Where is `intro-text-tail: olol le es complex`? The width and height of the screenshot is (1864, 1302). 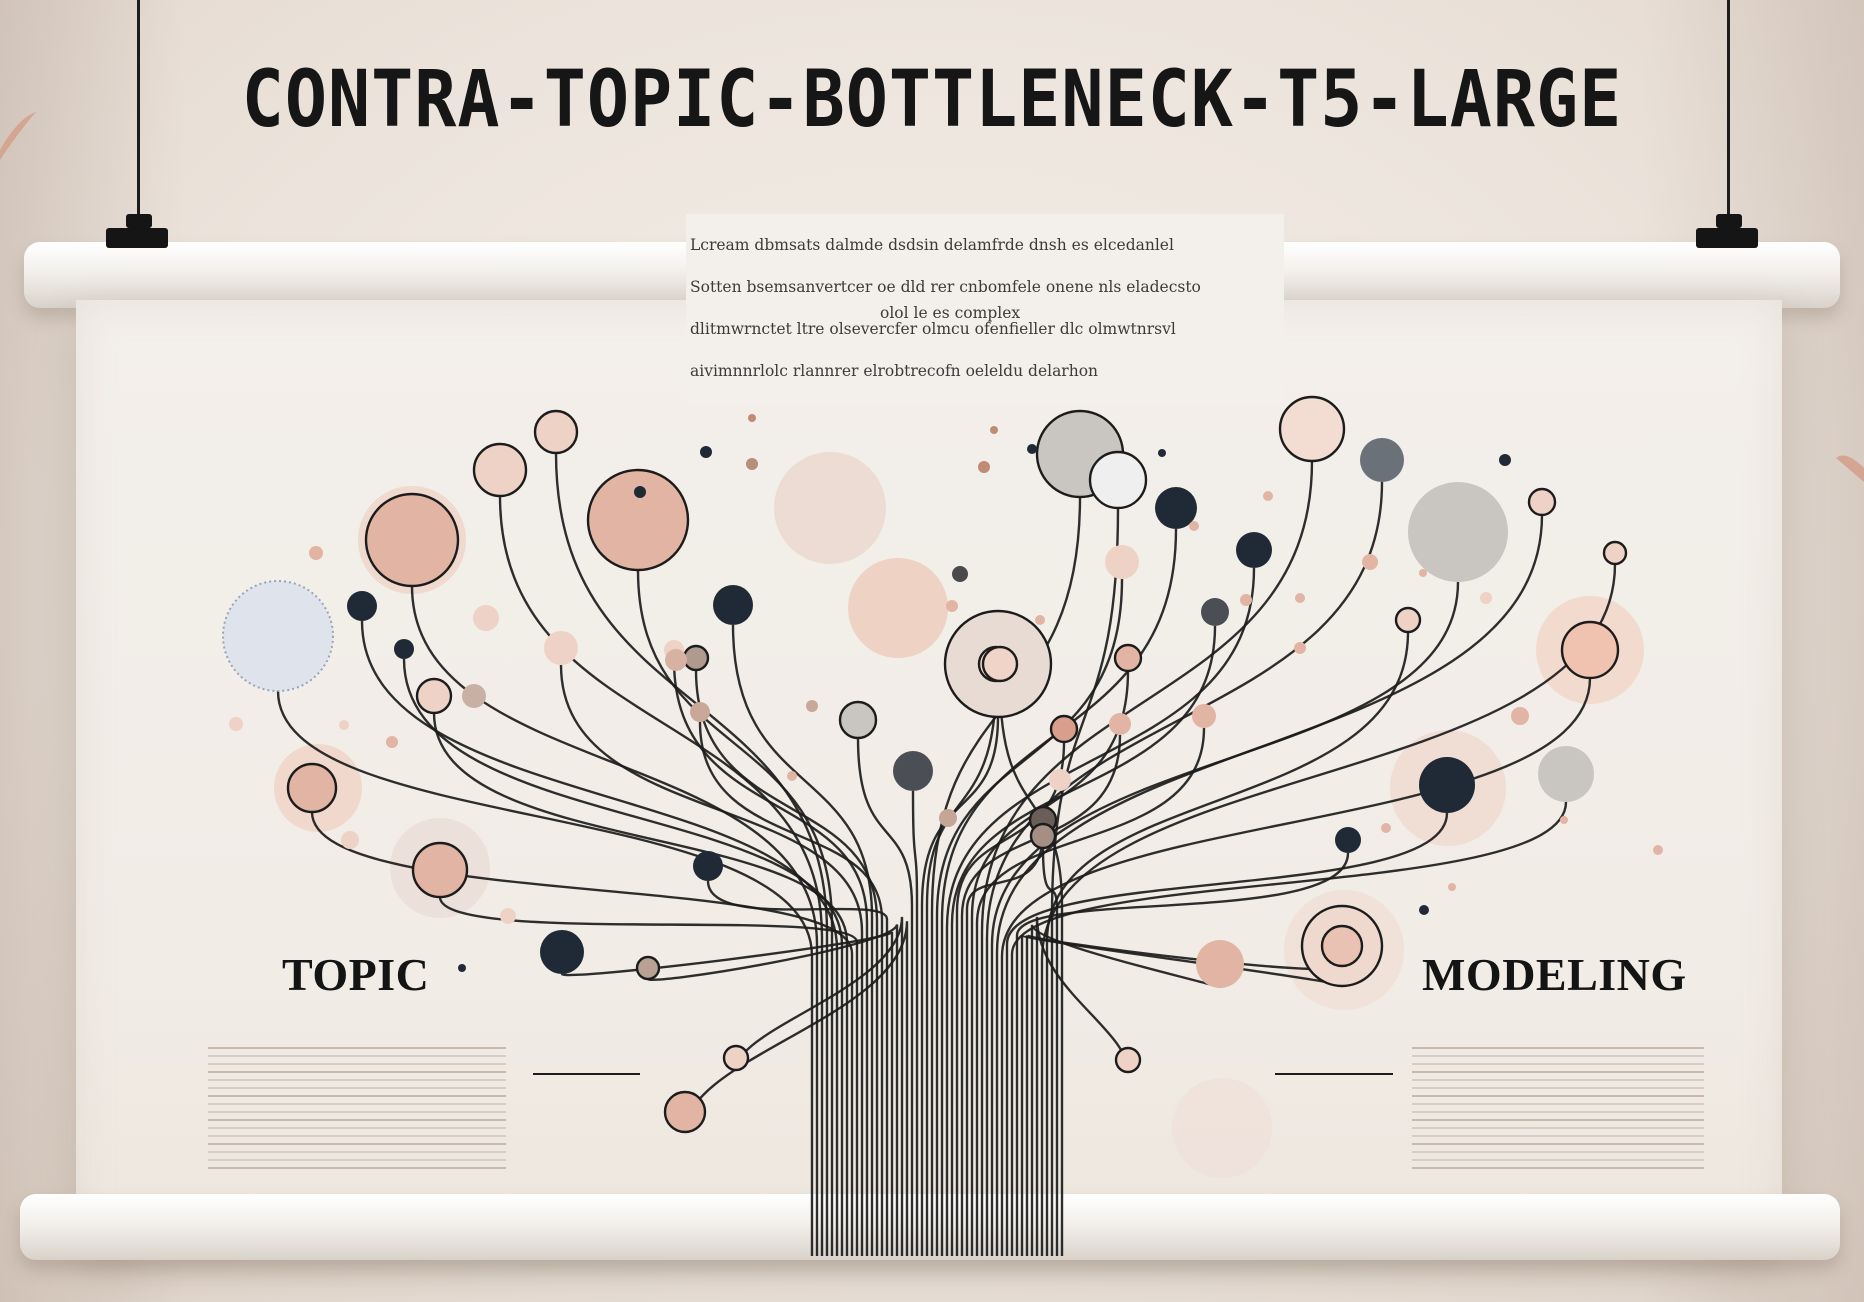
intro-text-tail: olol le es complex is located at coordinates (950, 313).